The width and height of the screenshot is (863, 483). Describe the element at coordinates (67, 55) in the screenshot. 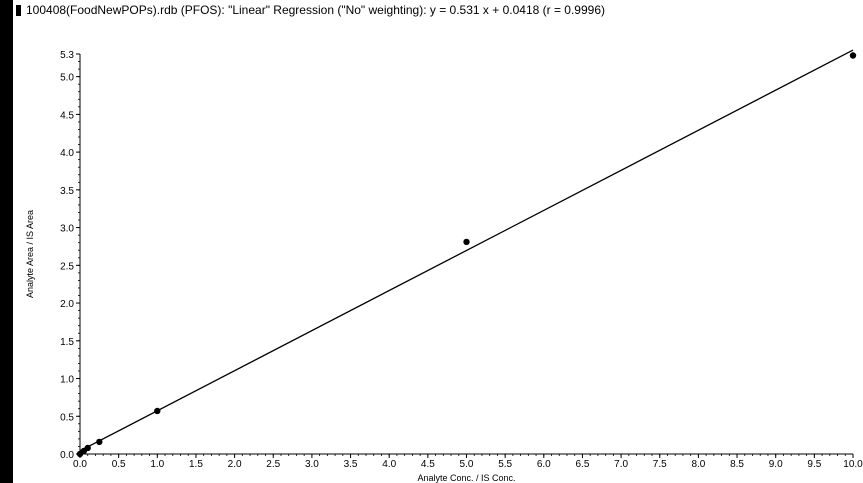

I see `y-tick-label: 5.3` at that location.